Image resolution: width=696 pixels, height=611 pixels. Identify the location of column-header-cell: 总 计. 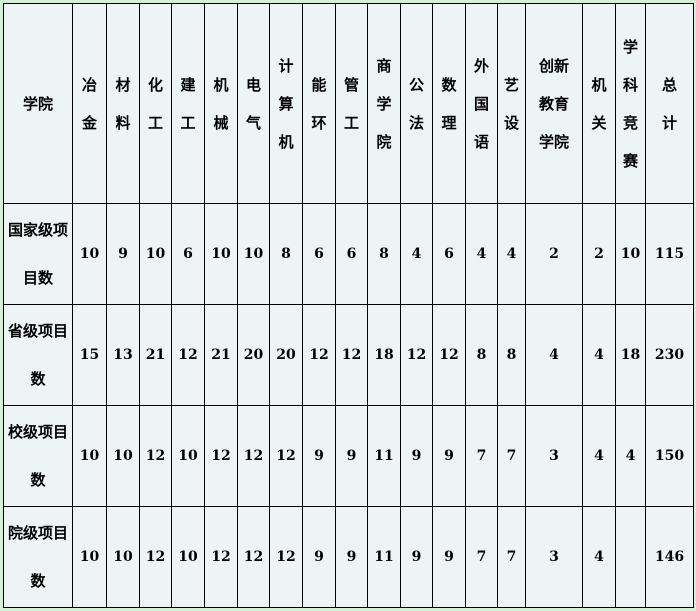
(669, 103).